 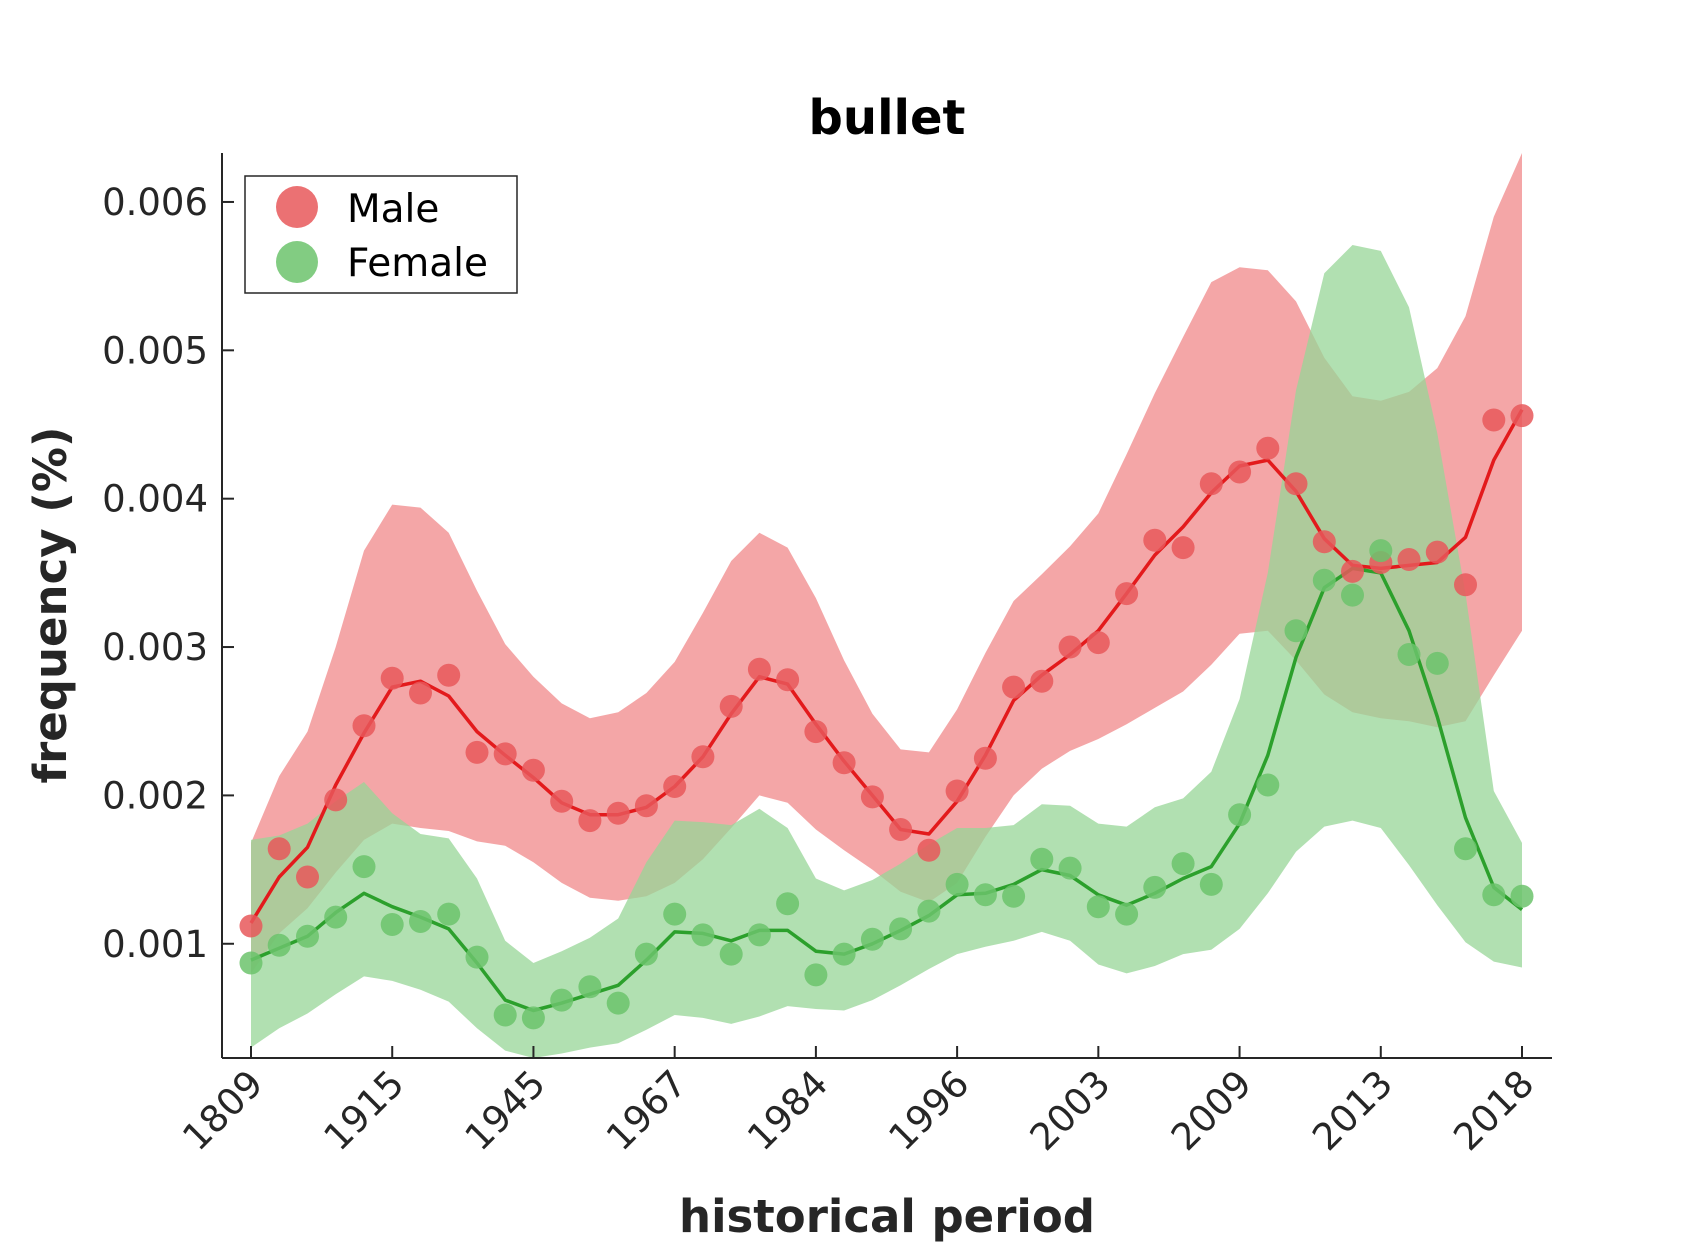 I want to click on legend-label-male: Male, so click(x=393, y=209).